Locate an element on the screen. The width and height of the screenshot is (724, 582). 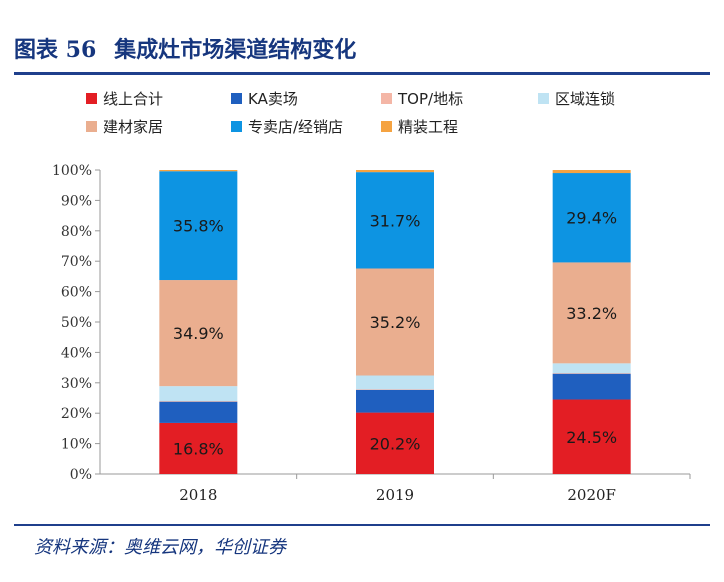
legend-label: 线上合计 is located at coordinates (133, 99).